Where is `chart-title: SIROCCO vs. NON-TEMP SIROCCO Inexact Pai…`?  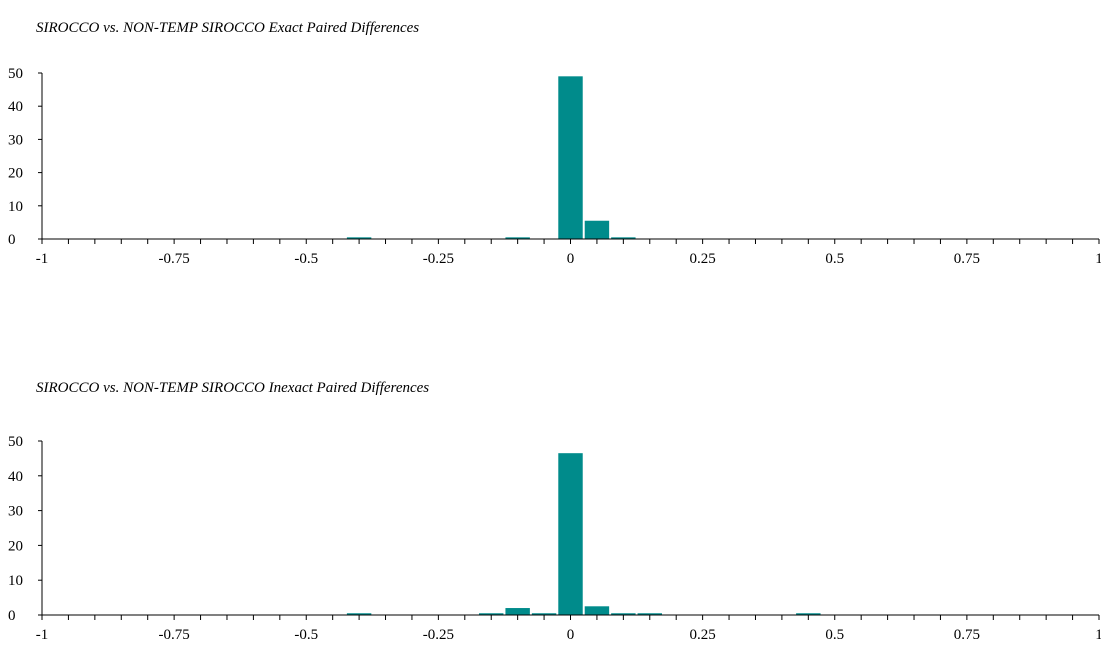 chart-title: SIROCCO vs. NON-TEMP SIROCCO Inexact Pai… is located at coordinates (233, 388).